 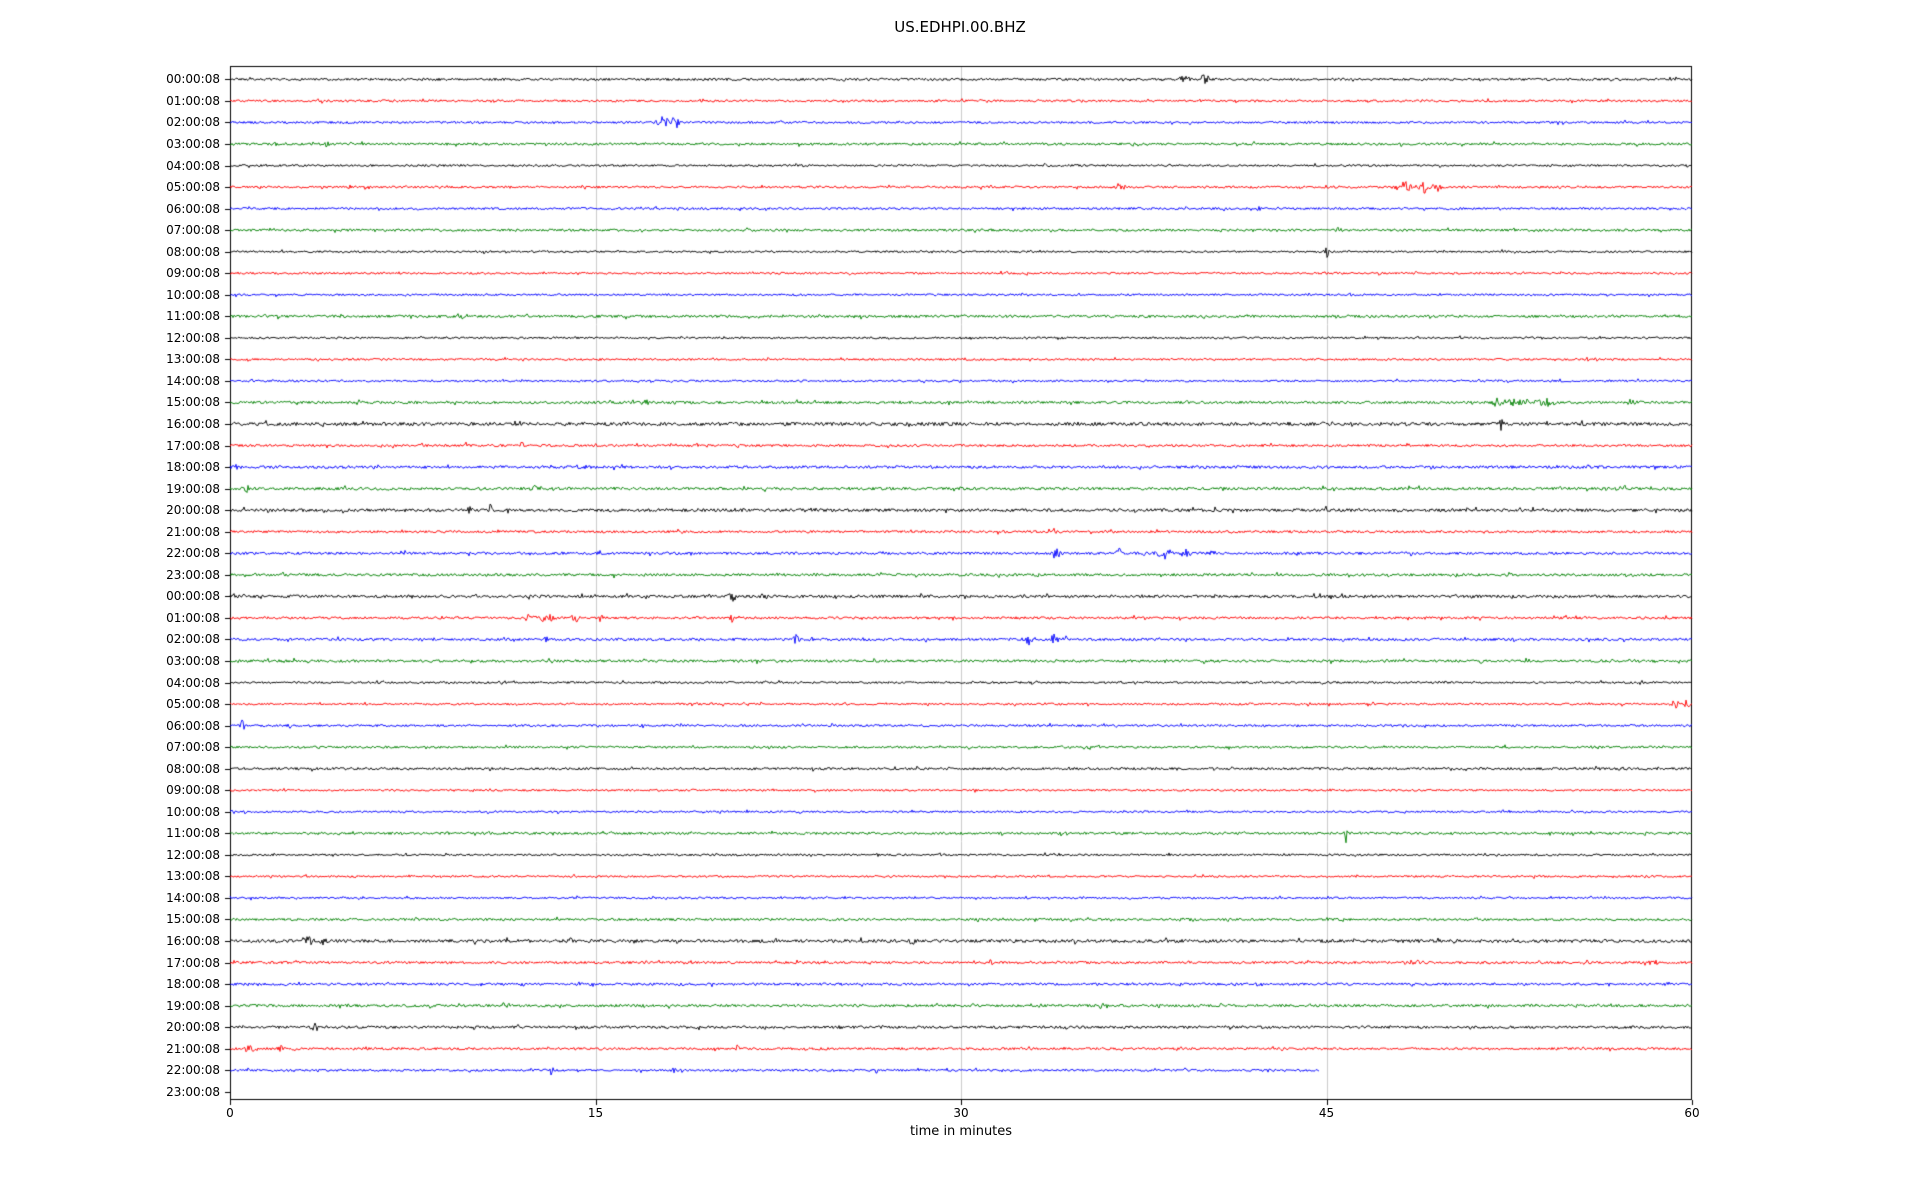 I want to click on x-tick-label: 60, so click(x=1692, y=1113).